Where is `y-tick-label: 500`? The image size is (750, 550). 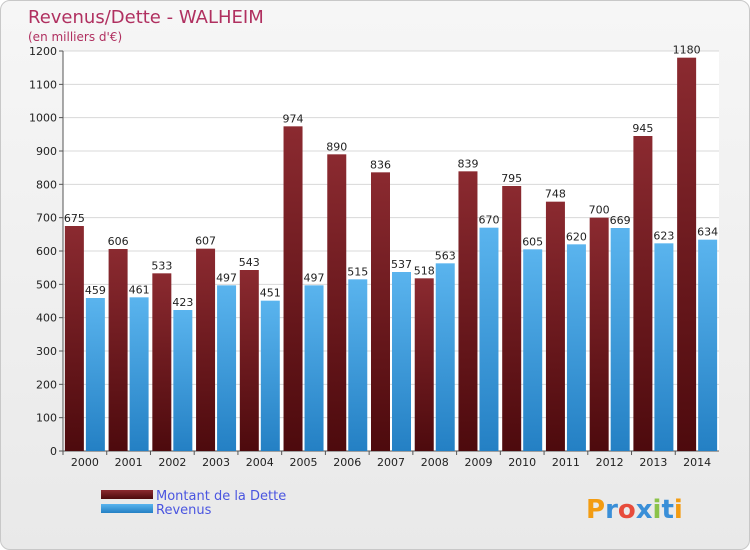
y-tick-label: 500 is located at coordinates (46, 284).